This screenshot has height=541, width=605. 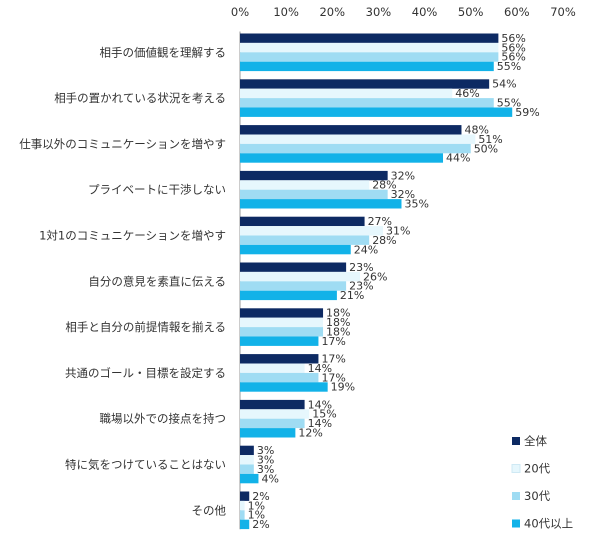 I want to click on data-label: 31%, so click(x=398, y=231).